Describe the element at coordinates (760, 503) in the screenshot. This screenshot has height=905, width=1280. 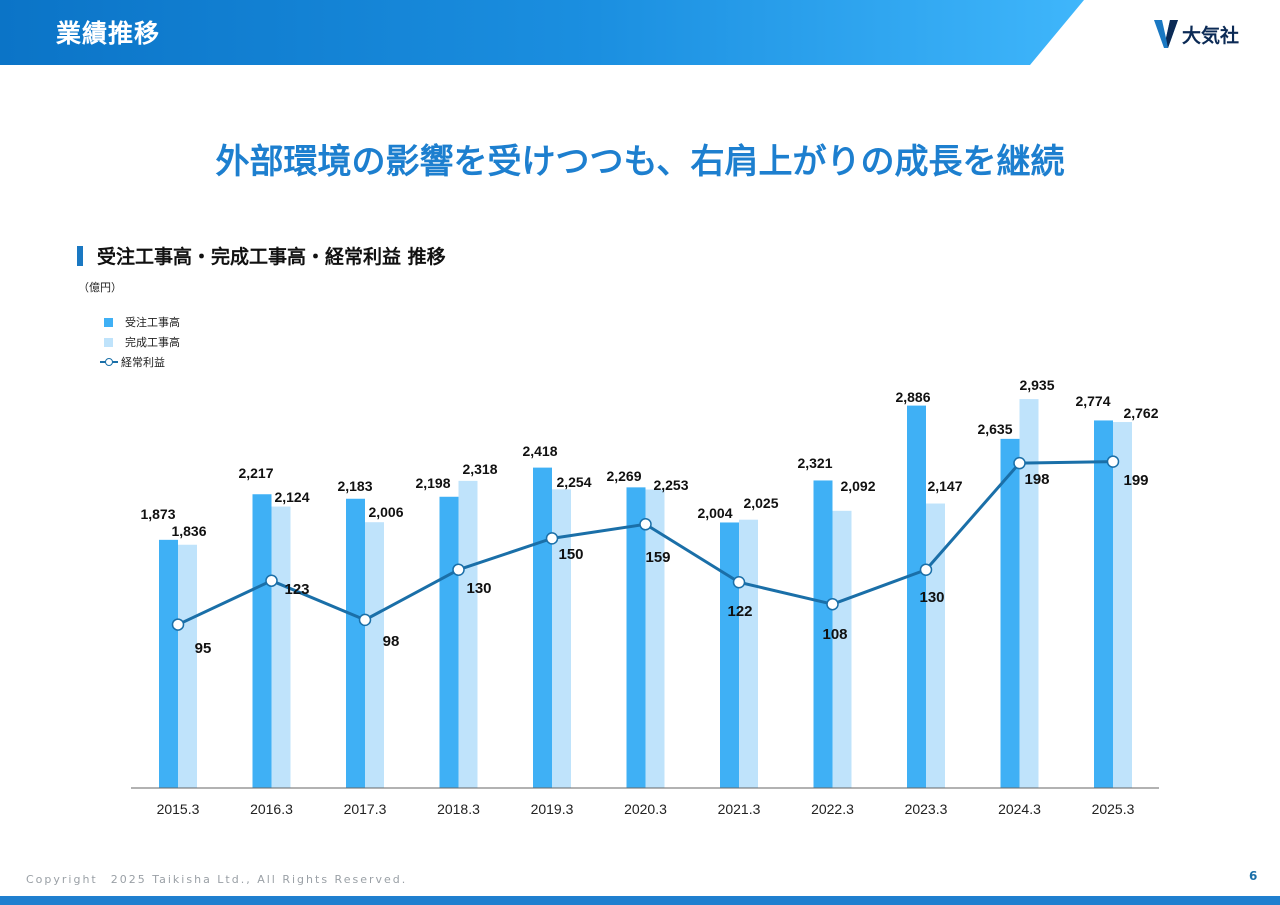
I see `data-label-completed: 2,025` at that location.